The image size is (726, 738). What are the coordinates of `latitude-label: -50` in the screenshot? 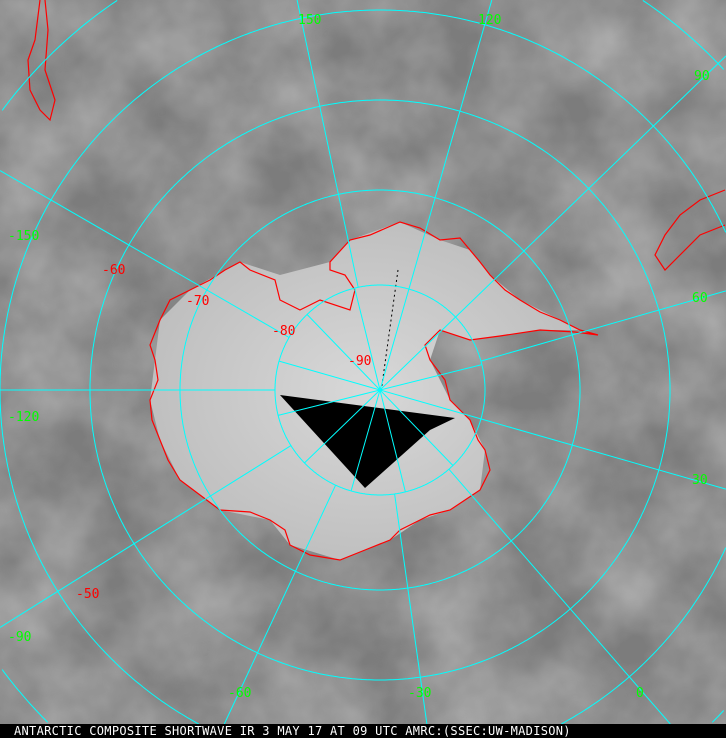 It's located at (87, 594).